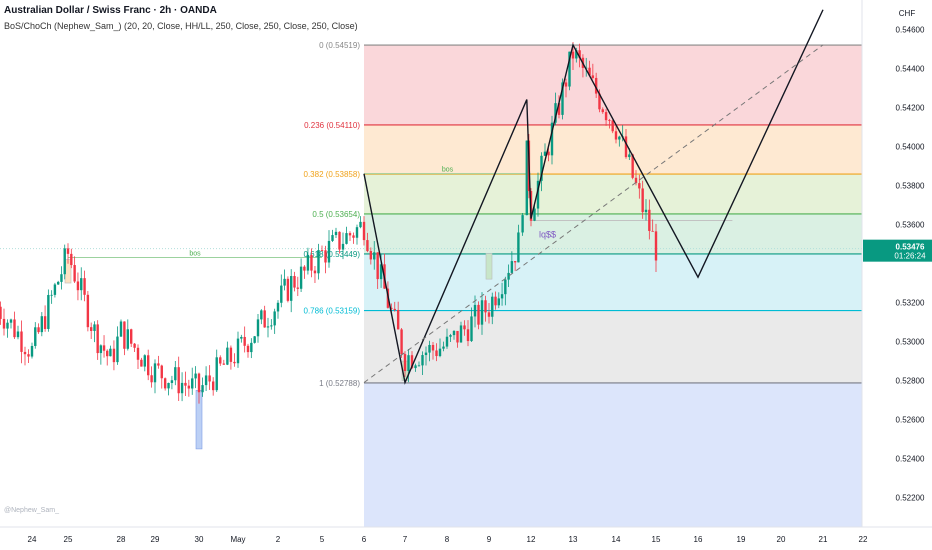 This screenshot has width=932, height=550. What do you see at coordinates (698, 539) in the screenshot?
I see `time-tick: 16` at bounding box center [698, 539].